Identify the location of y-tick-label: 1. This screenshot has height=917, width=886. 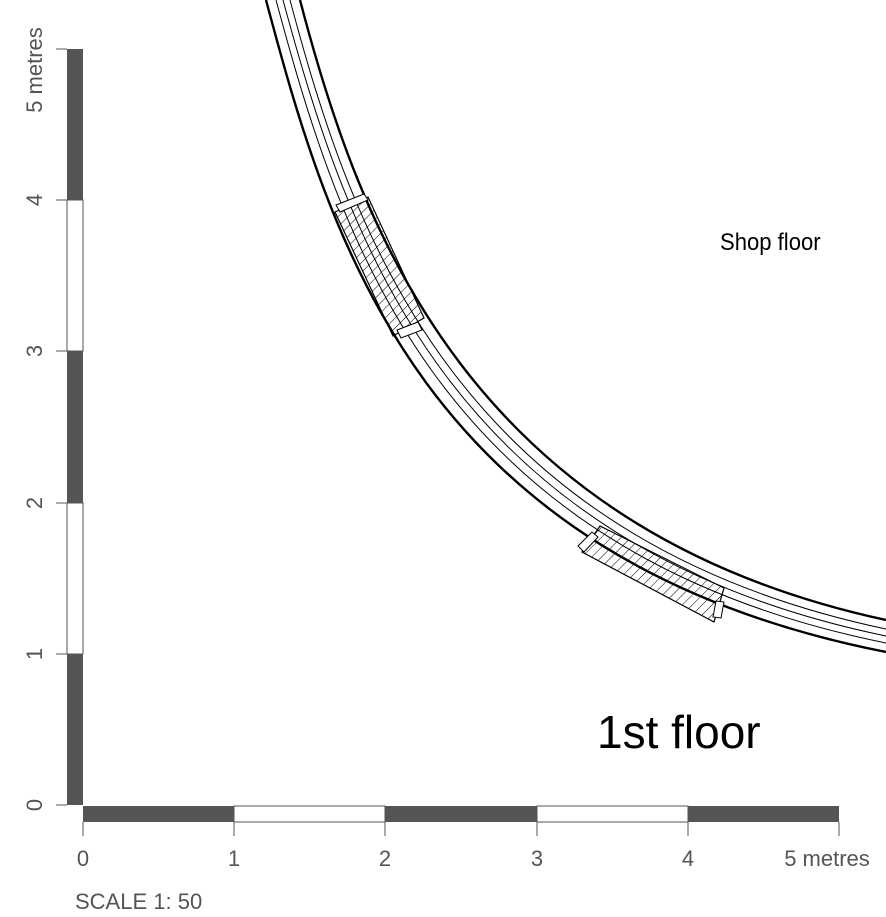
(34, 654).